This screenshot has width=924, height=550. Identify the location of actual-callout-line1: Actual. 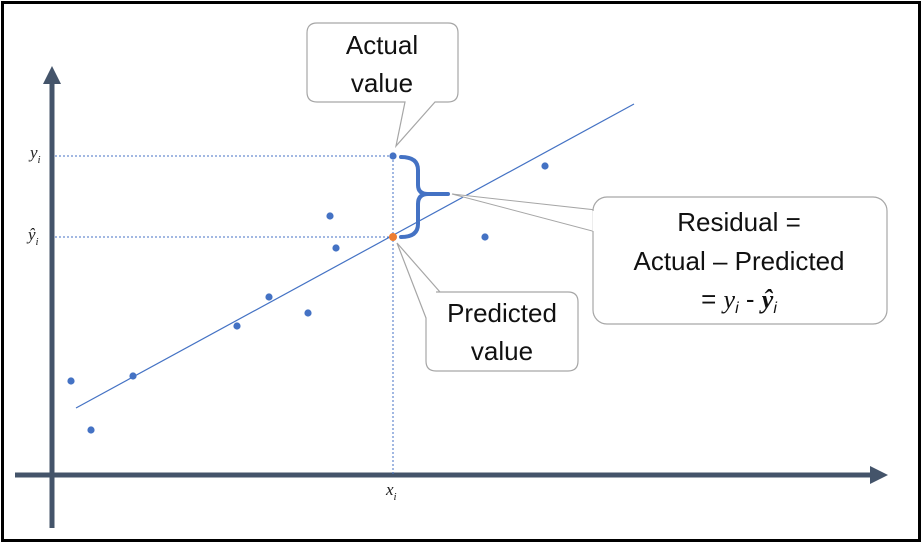
(382, 45).